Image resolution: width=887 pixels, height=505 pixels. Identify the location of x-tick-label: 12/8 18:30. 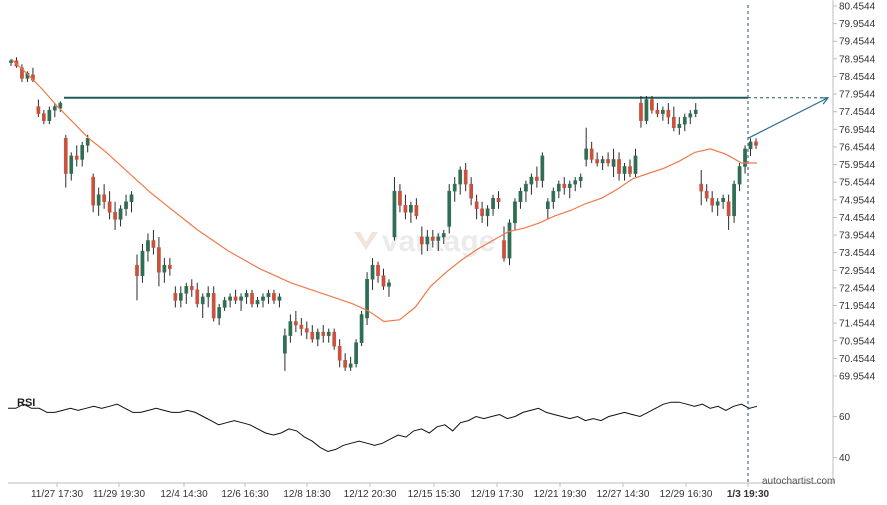
(307, 494).